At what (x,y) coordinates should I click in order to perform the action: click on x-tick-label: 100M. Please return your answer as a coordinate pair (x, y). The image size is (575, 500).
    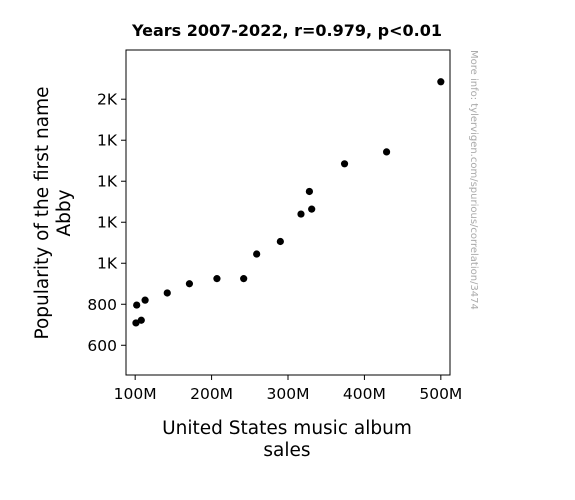
    Looking at the image, I should click on (135, 394).